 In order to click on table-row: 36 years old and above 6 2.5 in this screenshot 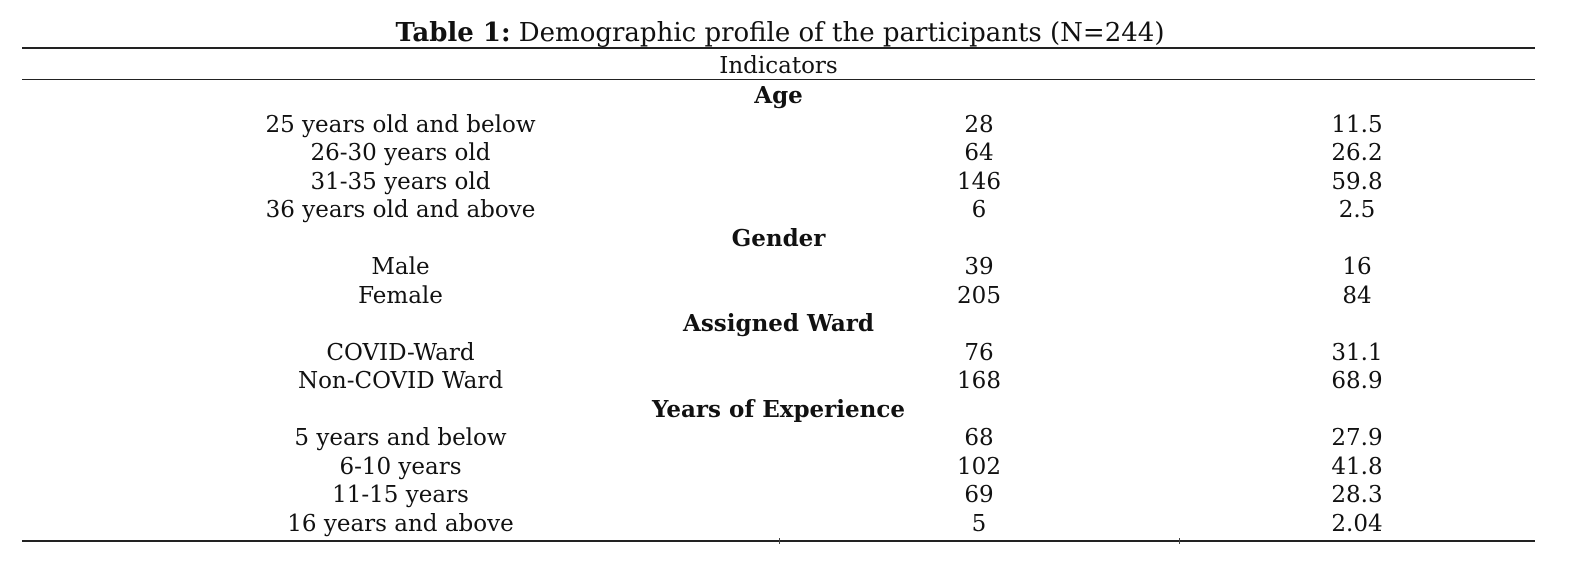, I will do `click(778, 210)`.